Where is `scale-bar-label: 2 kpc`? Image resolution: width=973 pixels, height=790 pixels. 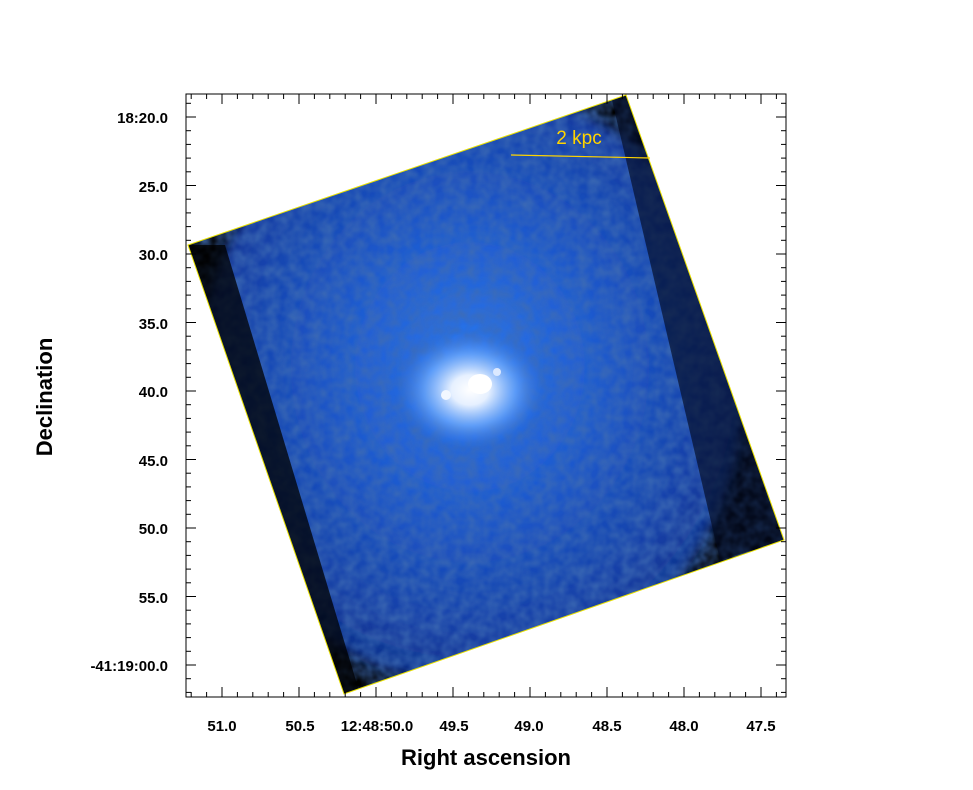 scale-bar-label: 2 kpc is located at coordinates (578, 138).